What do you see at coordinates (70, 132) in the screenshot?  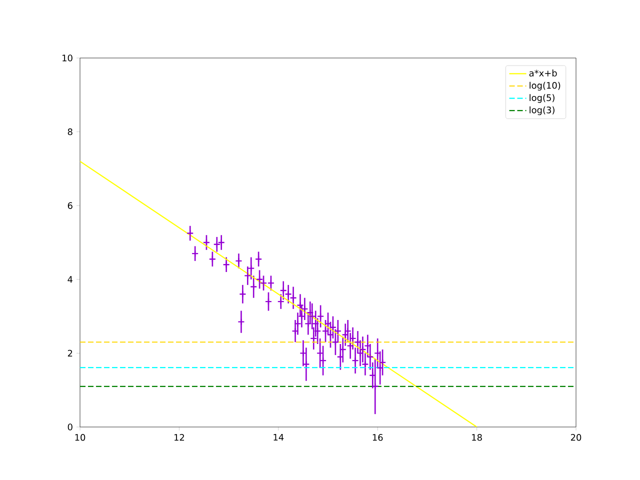 I see `y-tick-label: 8` at bounding box center [70, 132].